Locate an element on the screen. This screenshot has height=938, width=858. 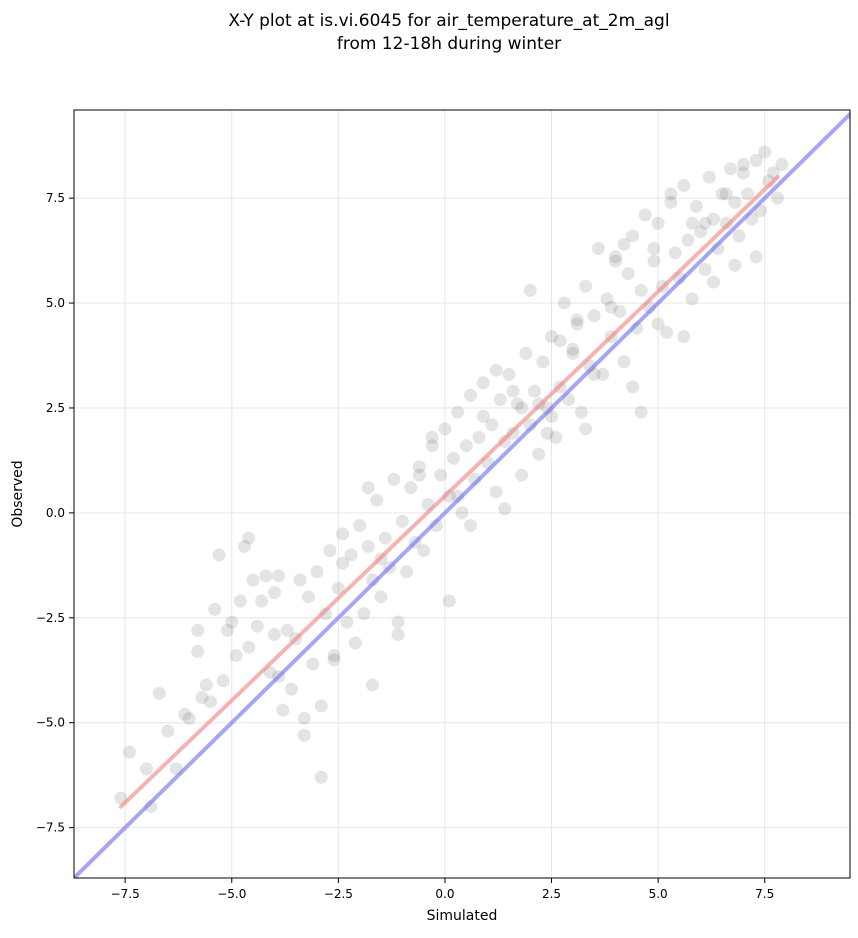
x-tick-label: −5.0 is located at coordinates (231, 894).